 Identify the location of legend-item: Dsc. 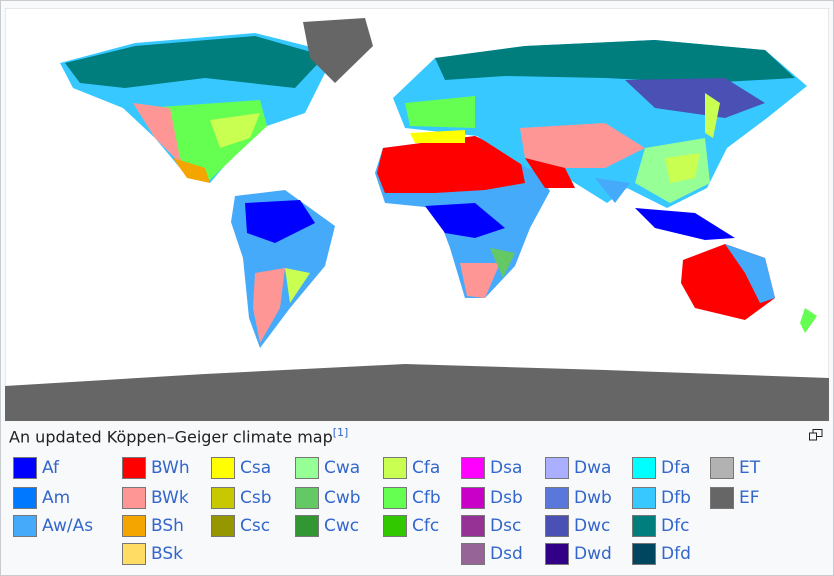
(491, 526).